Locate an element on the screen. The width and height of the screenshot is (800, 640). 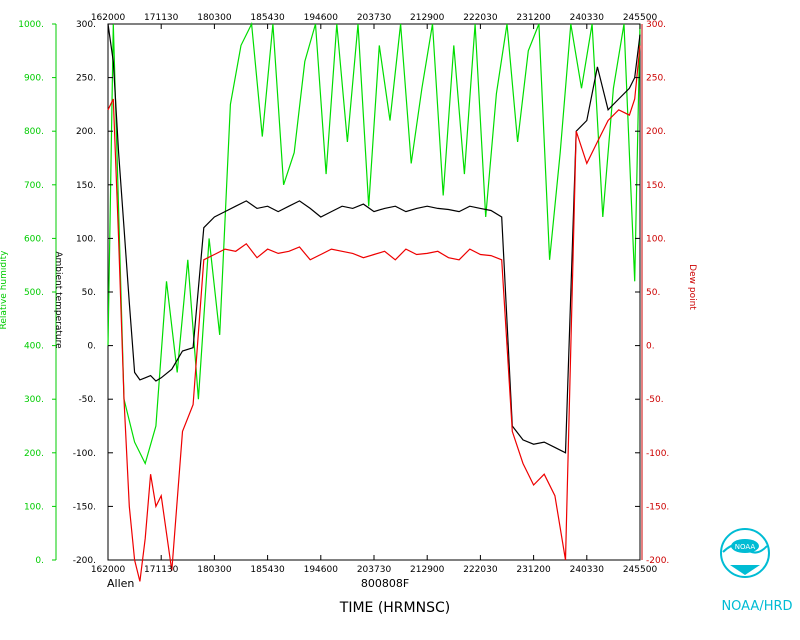
flight-id: 800808F is located at coordinates (385, 583).